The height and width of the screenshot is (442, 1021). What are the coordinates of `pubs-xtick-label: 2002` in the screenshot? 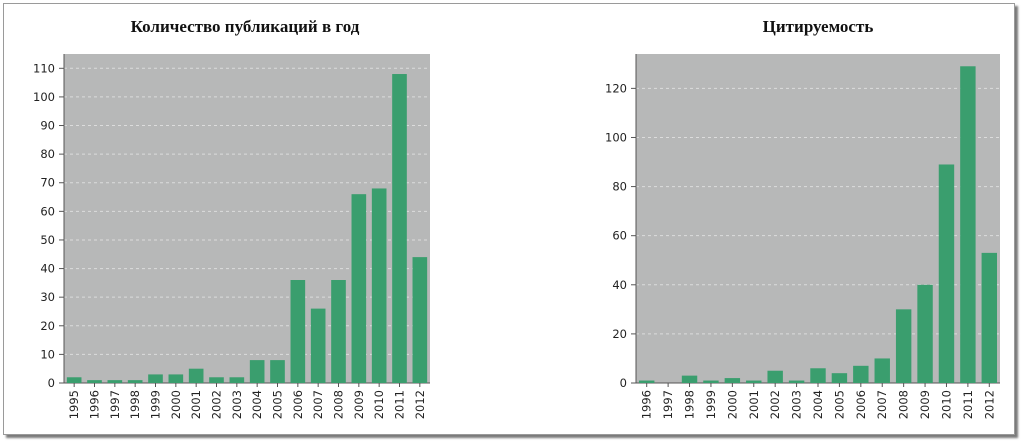 It's located at (217, 404).